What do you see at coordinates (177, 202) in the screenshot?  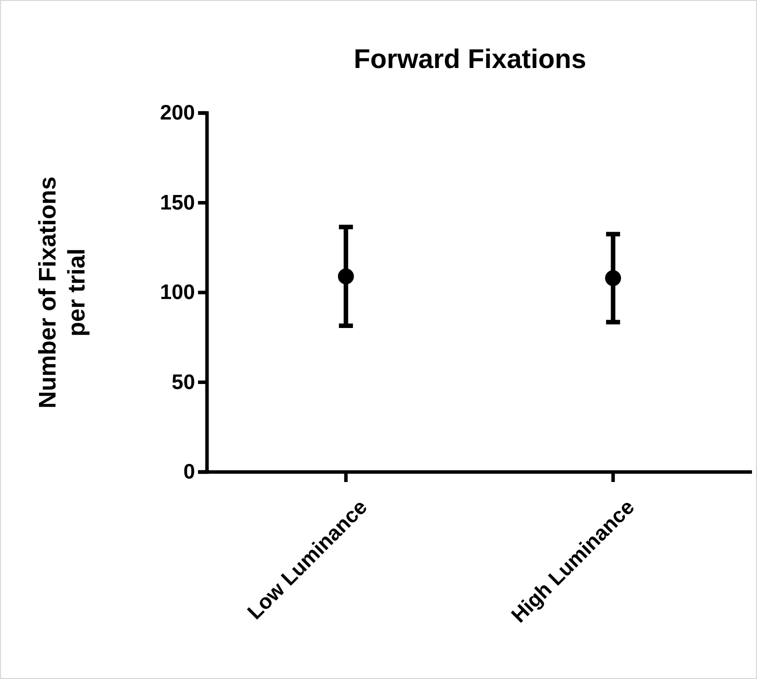 I see `y-tick-label: 150` at bounding box center [177, 202].